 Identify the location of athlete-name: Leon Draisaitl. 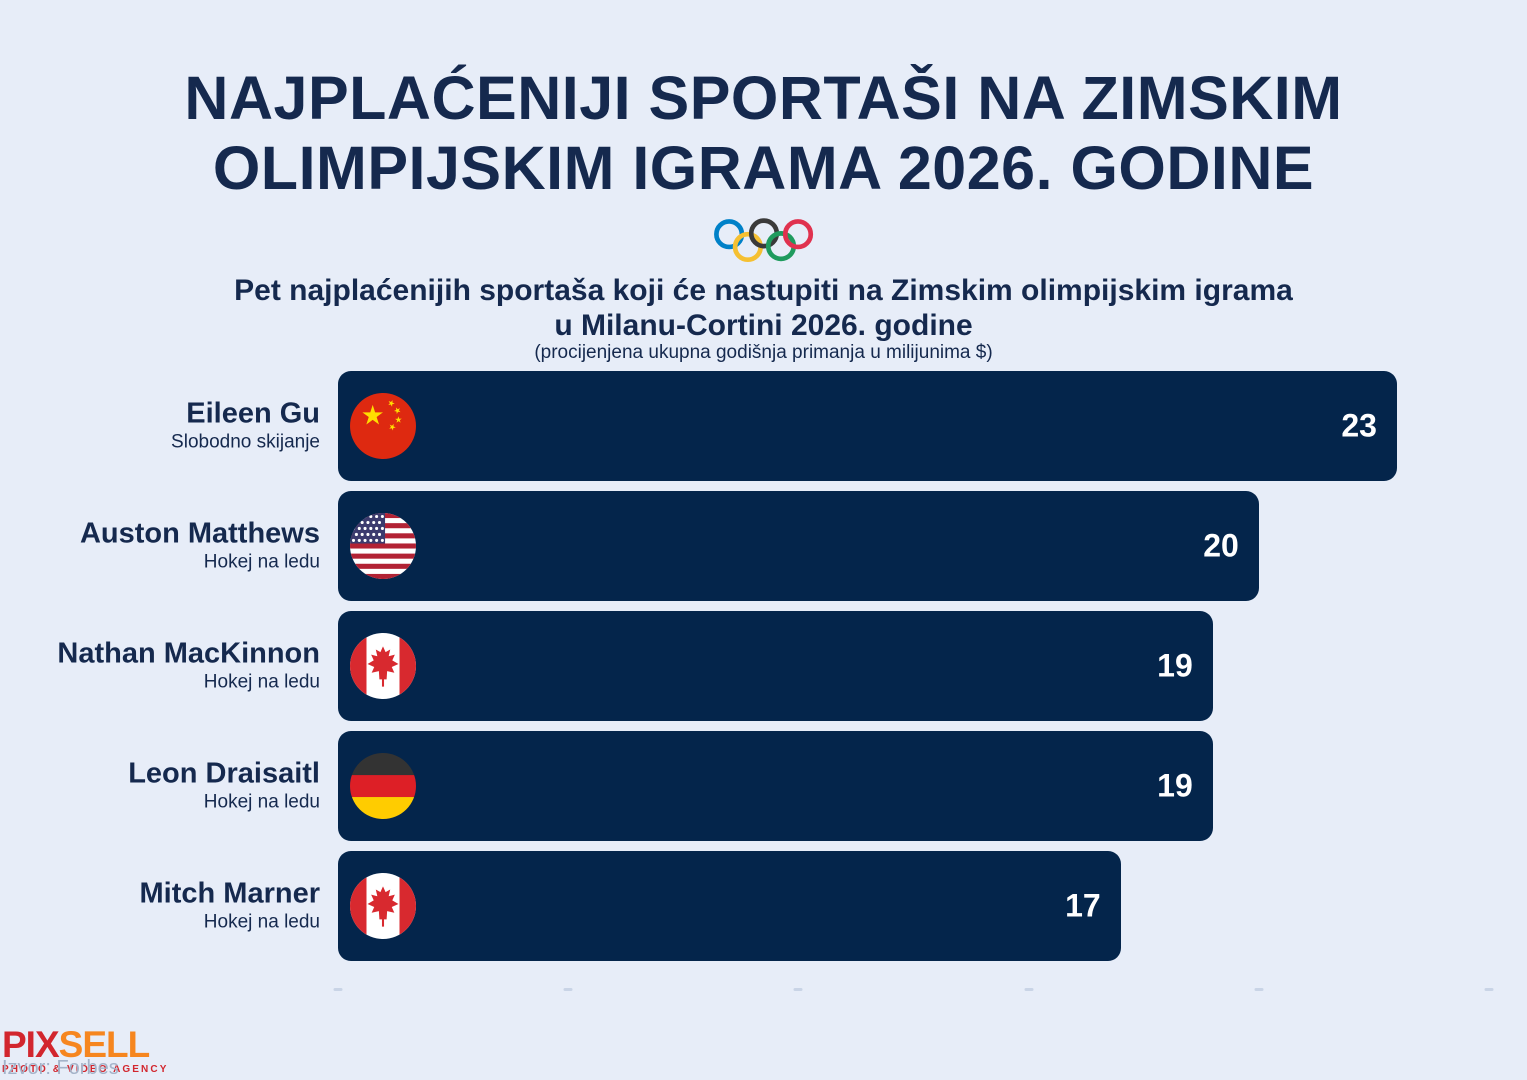
(224, 773).